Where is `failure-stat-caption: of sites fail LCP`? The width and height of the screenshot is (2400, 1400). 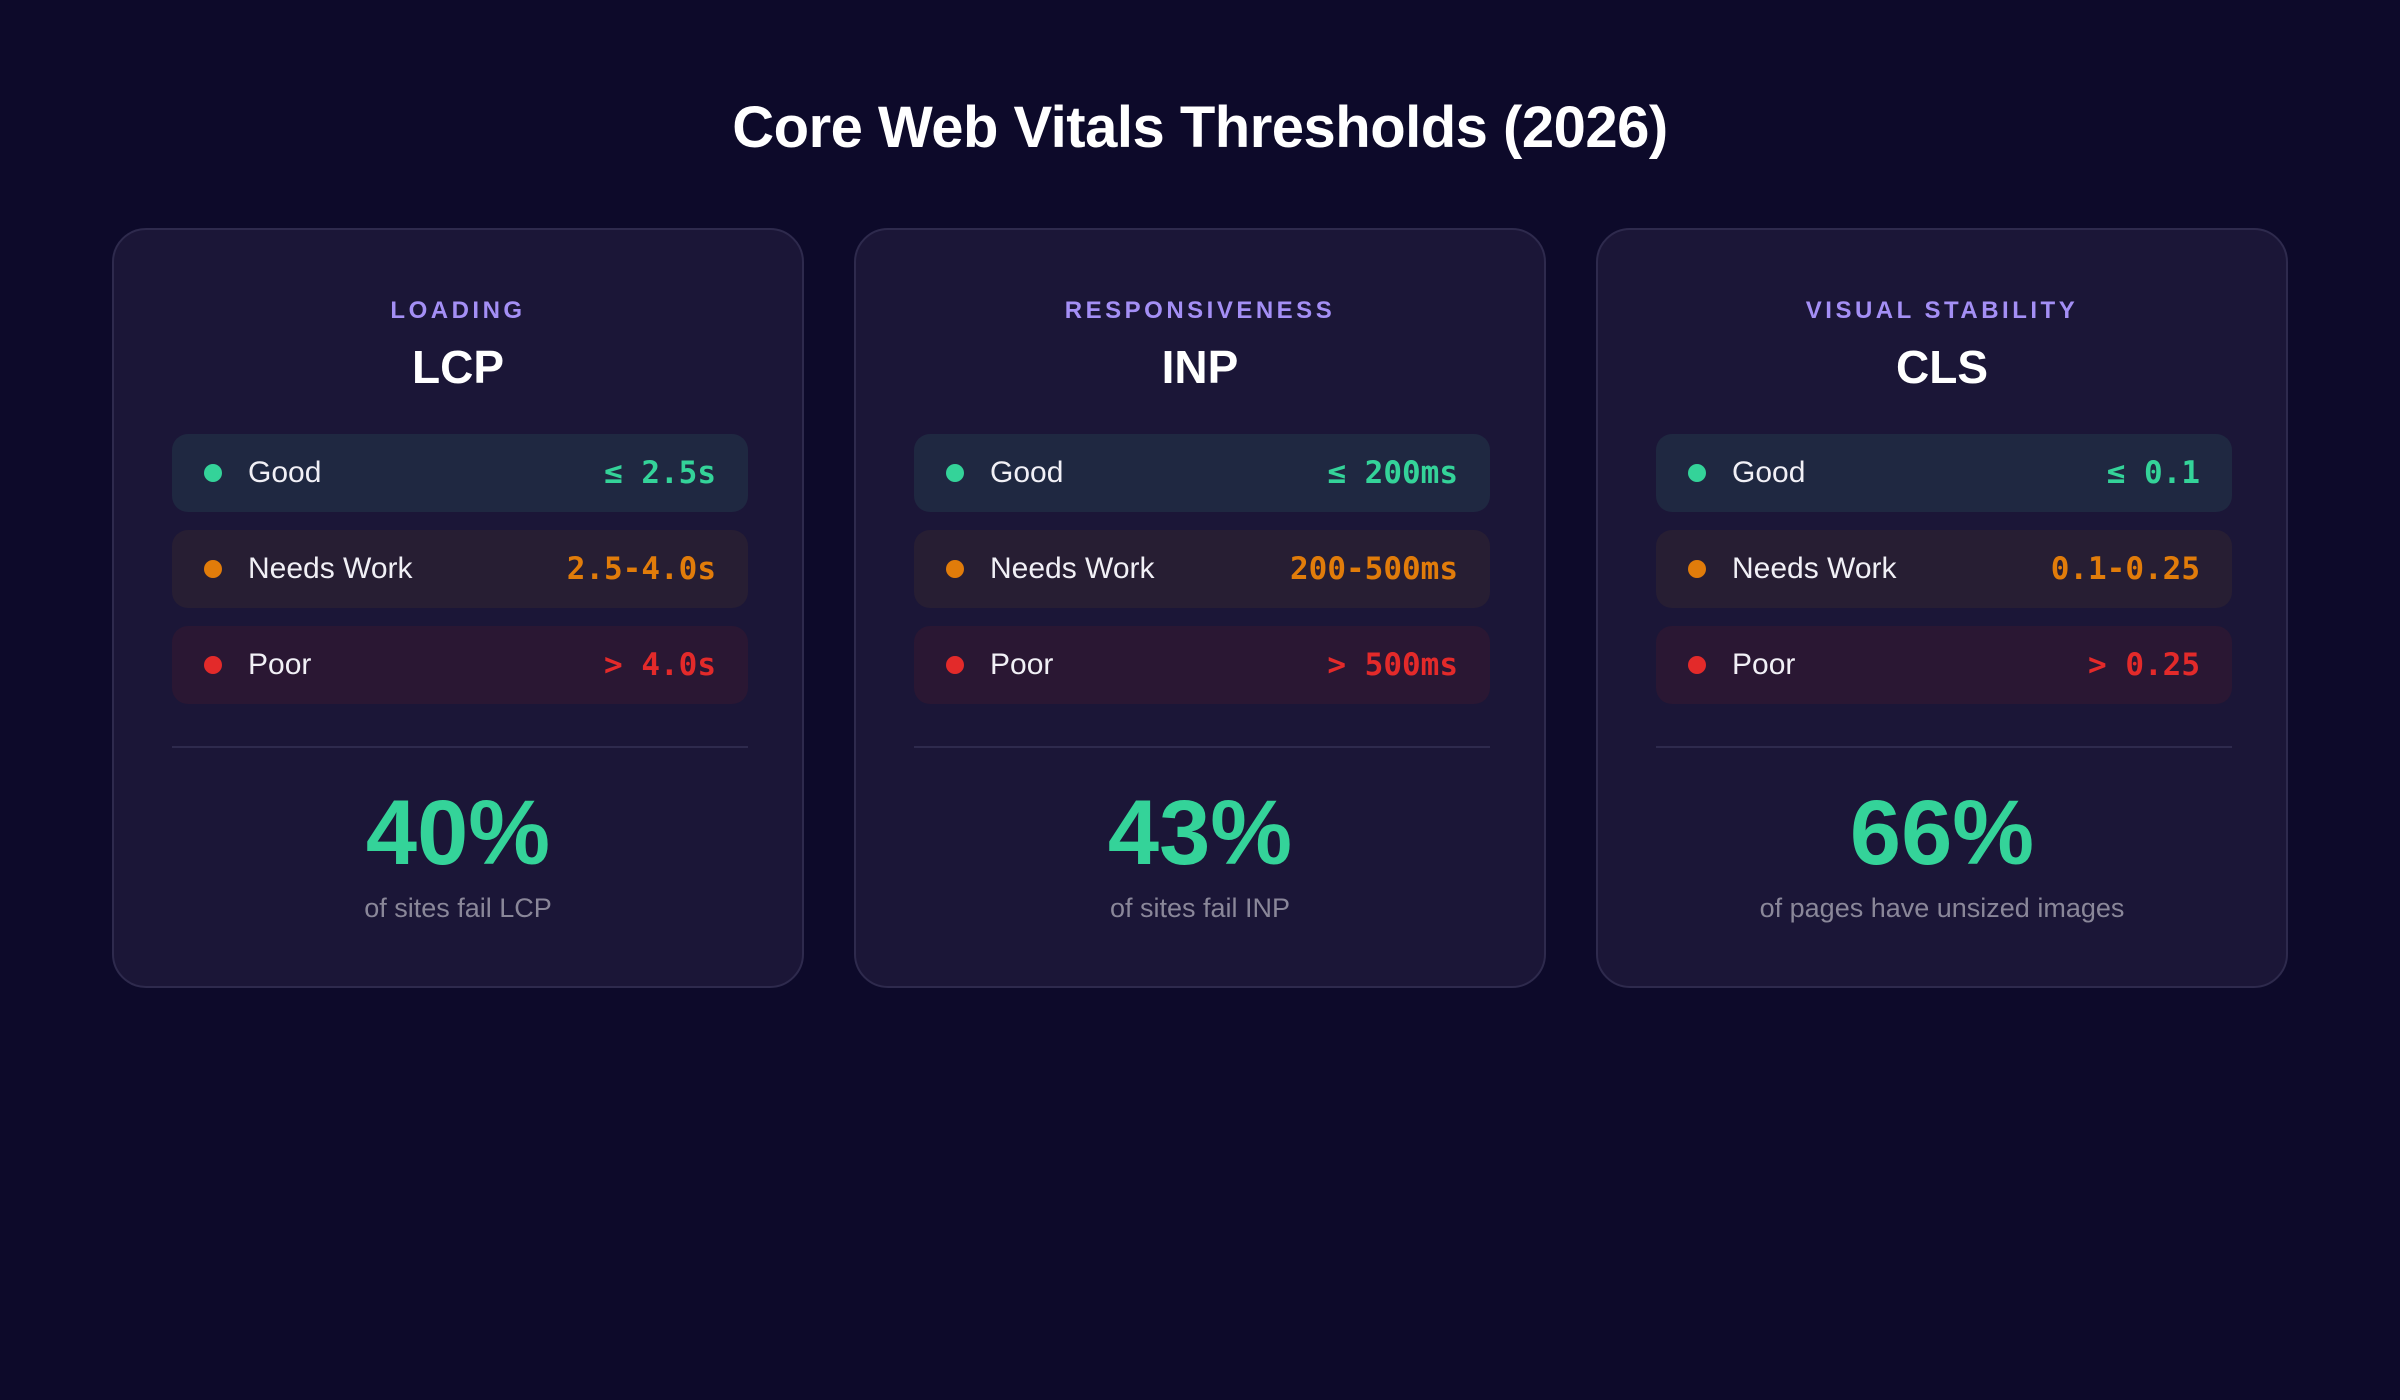 failure-stat-caption: of sites fail LCP is located at coordinates (458, 908).